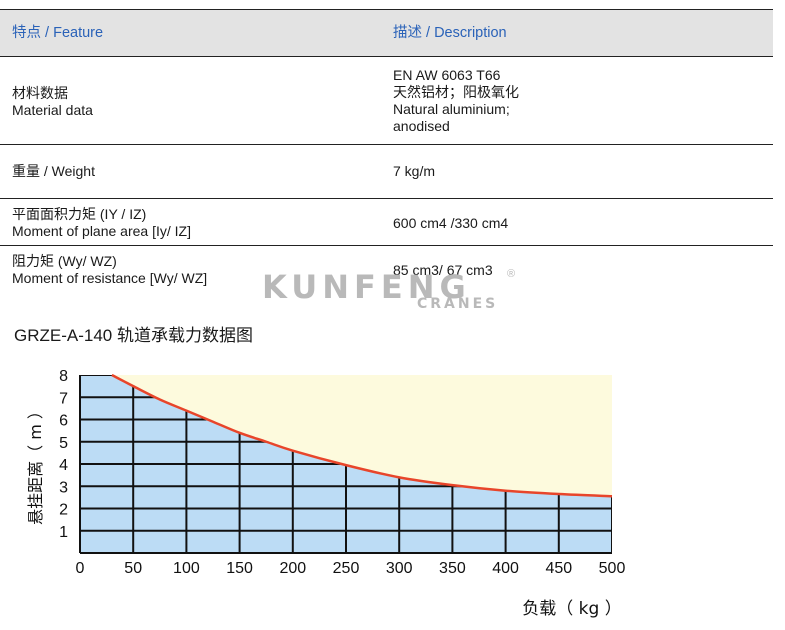 The image size is (785, 630). Describe the element at coordinates (110, 278) in the screenshot. I see `feature-en: Moment of resistance [Wy/ WZ]` at that location.